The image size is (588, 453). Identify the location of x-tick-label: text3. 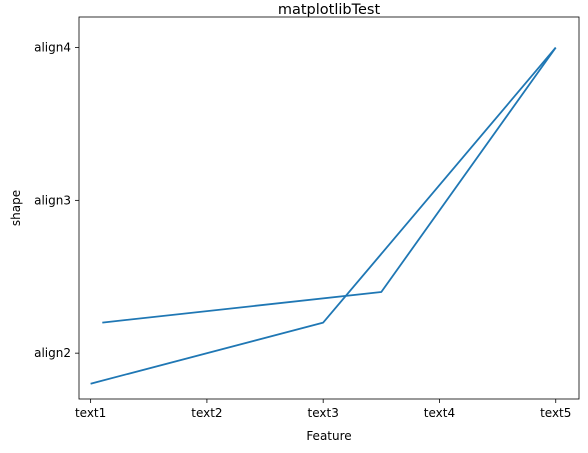
(323, 413).